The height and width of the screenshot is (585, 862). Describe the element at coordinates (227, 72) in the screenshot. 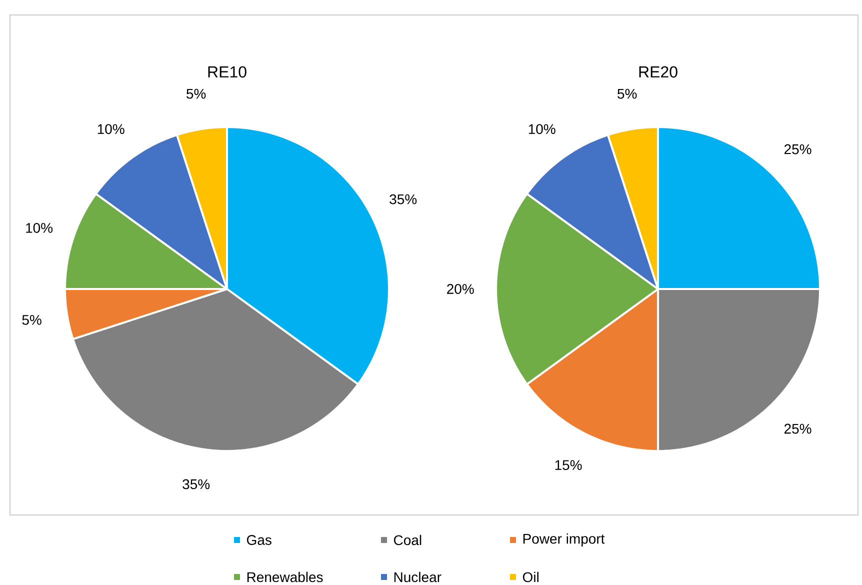

I see `chart-title: RE10` at that location.